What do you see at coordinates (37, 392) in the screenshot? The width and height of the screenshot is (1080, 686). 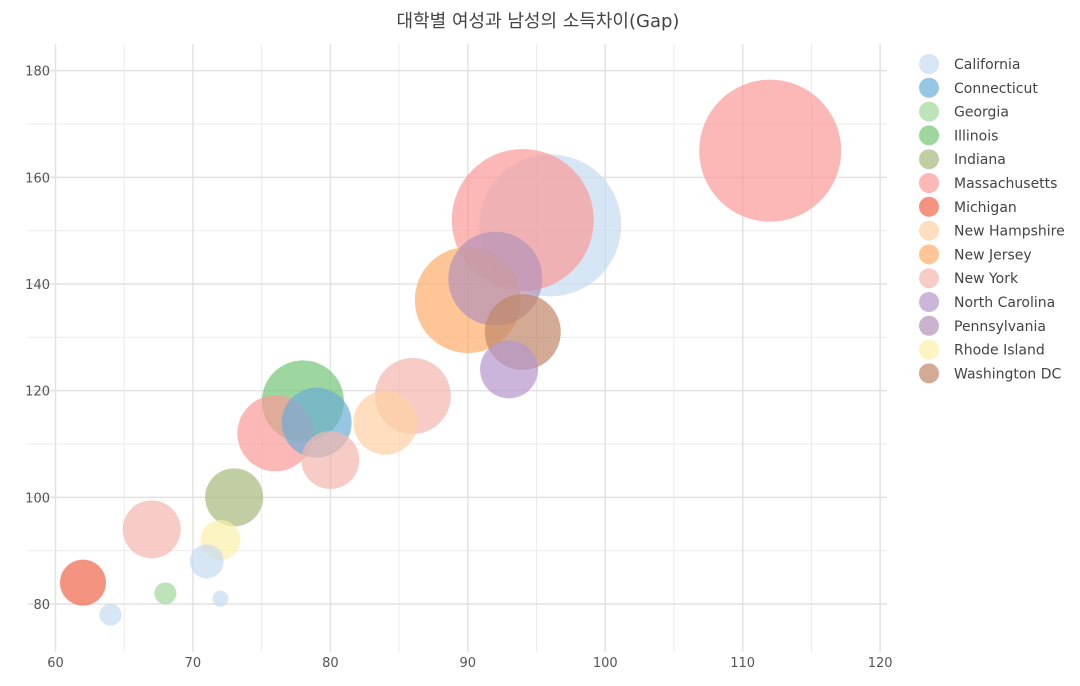 I see `y-tick-label: 120` at bounding box center [37, 392].